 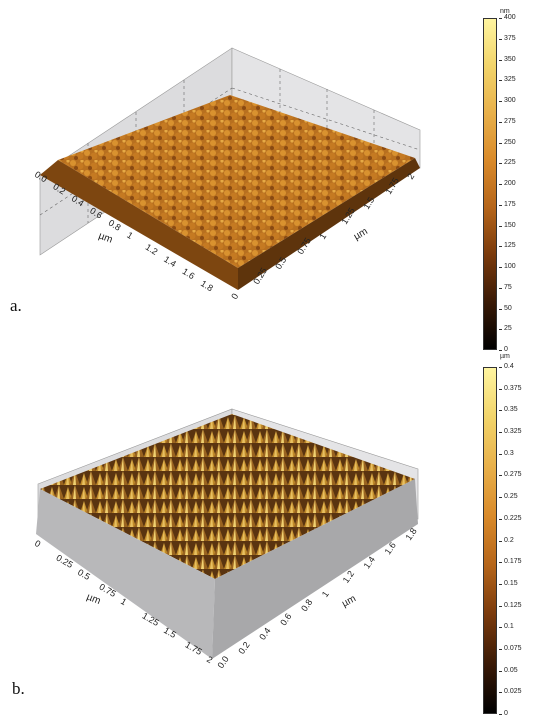 I want to click on colorbar-tick: 375, so click(x=507, y=38).